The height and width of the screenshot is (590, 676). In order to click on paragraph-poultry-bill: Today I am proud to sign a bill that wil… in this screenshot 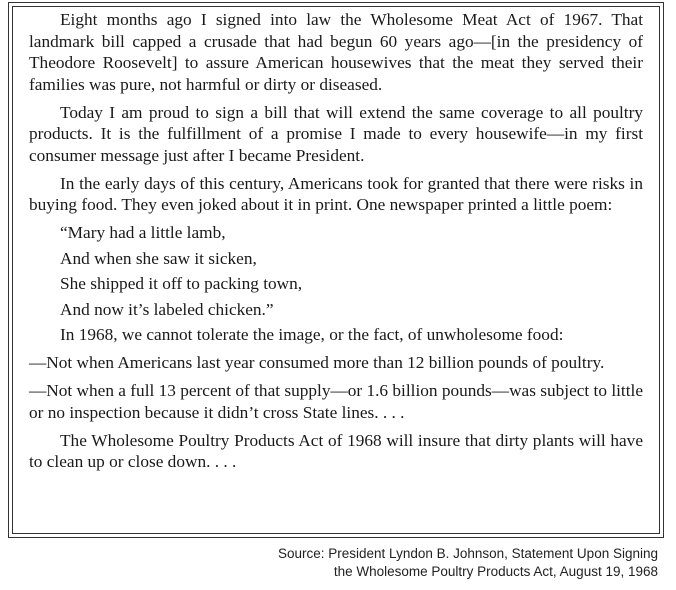, I will do `click(336, 133)`.